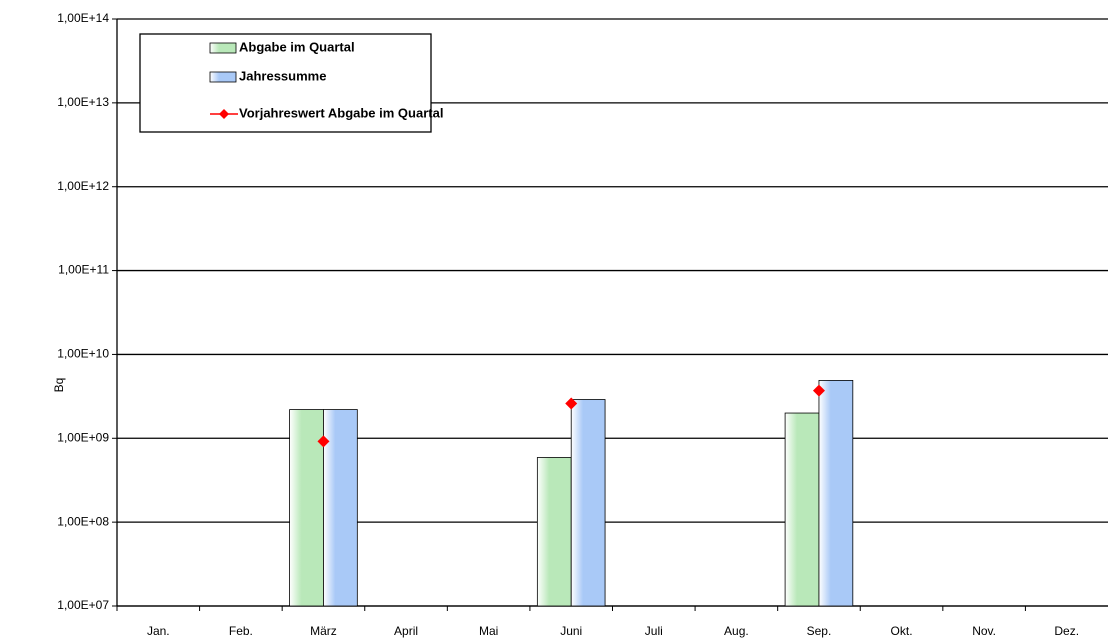 The image size is (1109, 641). I want to click on legend-label: Vorjahreswert Abgabe im Quartal, so click(341, 112).